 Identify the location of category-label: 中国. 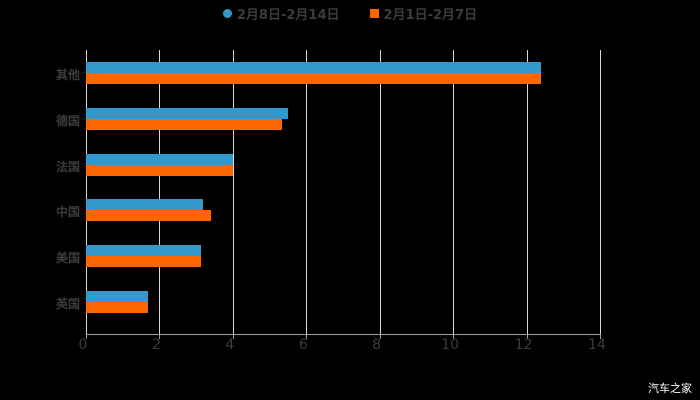
(67, 212).